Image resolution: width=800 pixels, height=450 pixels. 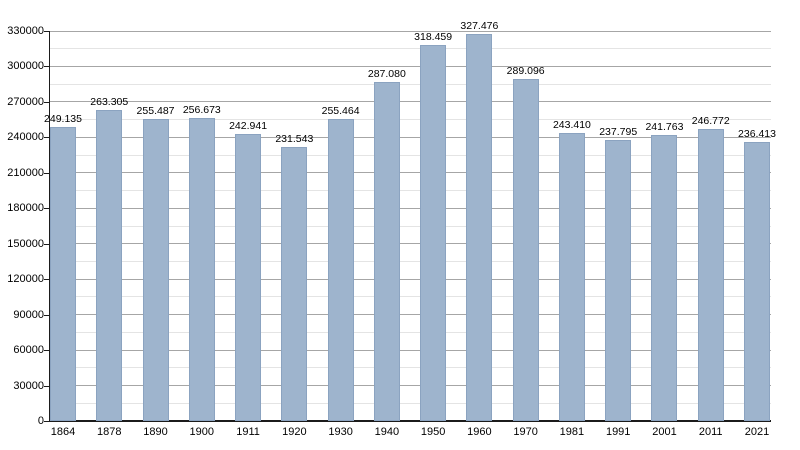 I want to click on x-axis-tick-label: 1950, so click(x=433, y=432).